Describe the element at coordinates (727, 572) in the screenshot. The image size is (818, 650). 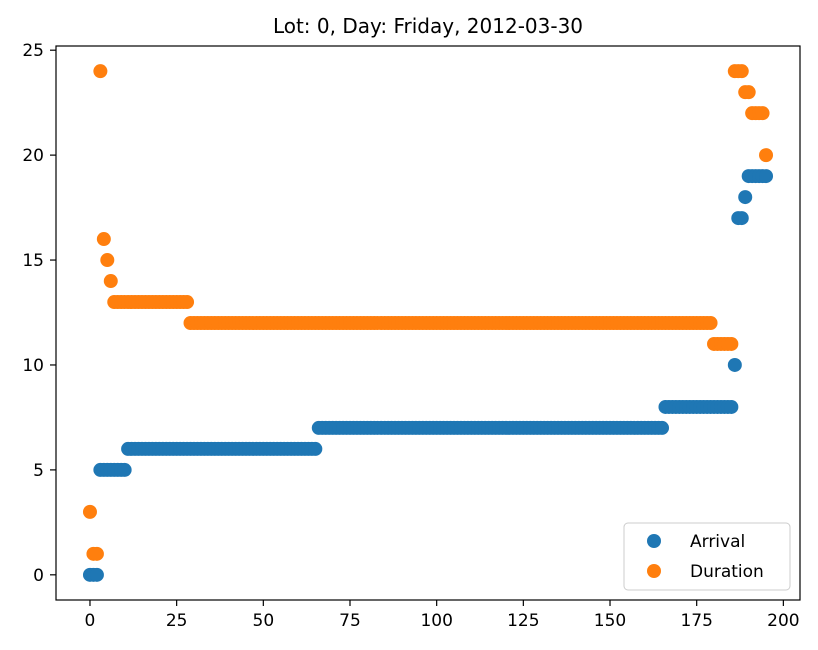
I see `legend-label-duration: Duration` at that location.